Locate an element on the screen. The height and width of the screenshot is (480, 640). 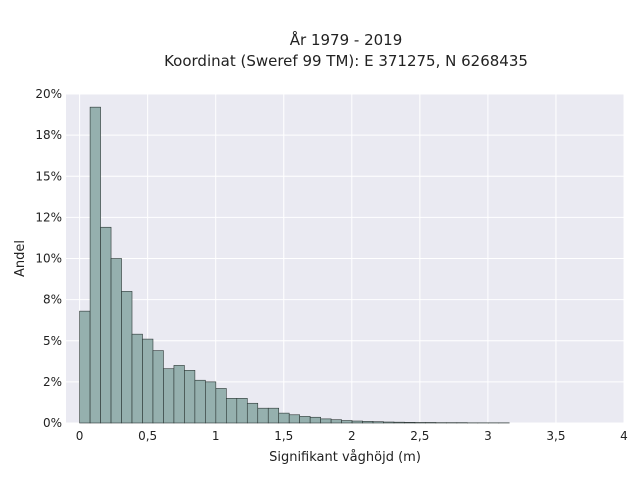
chart-title: År 1979 - 2019 is located at coordinates (346, 39).